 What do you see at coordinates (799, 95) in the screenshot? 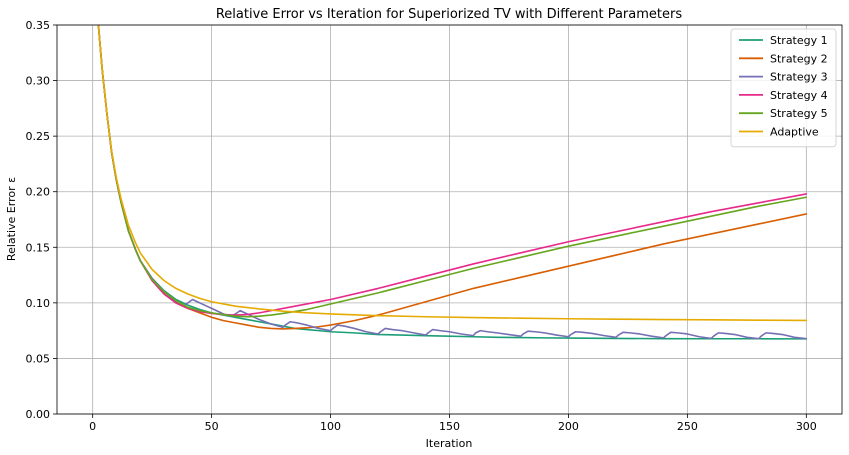
I see `legend-label: Strategy 4` at bounding box center [799, 95].